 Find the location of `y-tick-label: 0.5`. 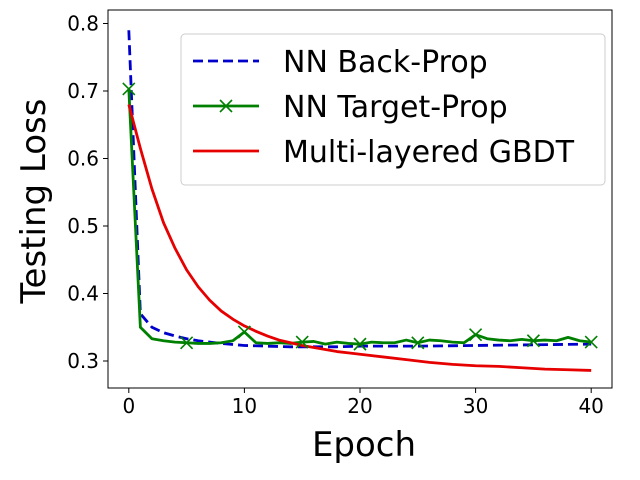

y-tick-label: 0.5 is located at coordinates (83, 226).